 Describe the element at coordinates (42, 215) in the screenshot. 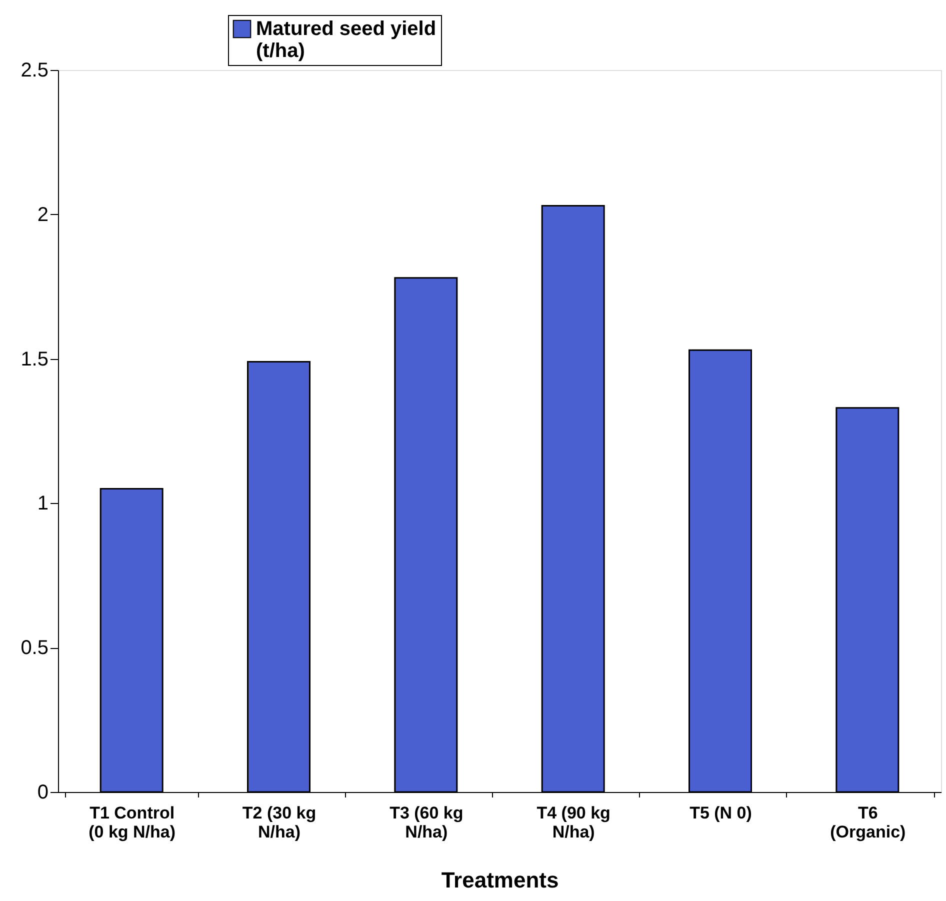

I see `y-tick-label: 2` at that location.